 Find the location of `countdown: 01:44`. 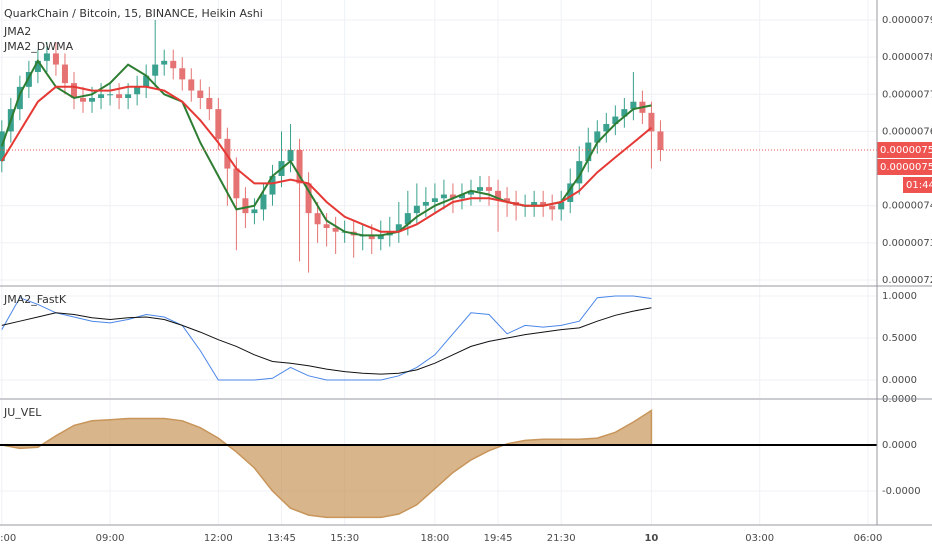

countdown: 01:44 is located at coordinates (919, 185).